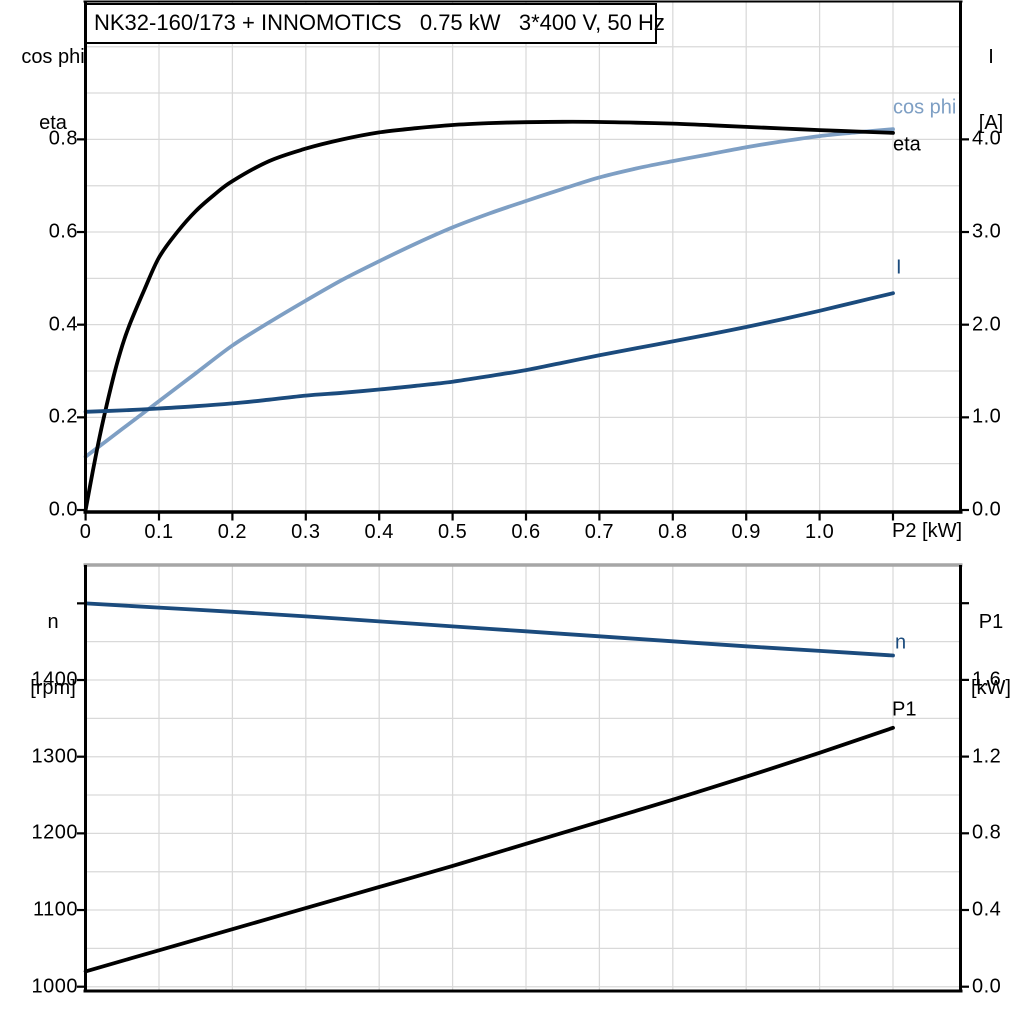 The width and height of the screenshot is (1024, 1024). Describe the element at coordinates (54, 756) in the screenshot. I see `bottom-left-tick-label-1300: 1300` at that location.